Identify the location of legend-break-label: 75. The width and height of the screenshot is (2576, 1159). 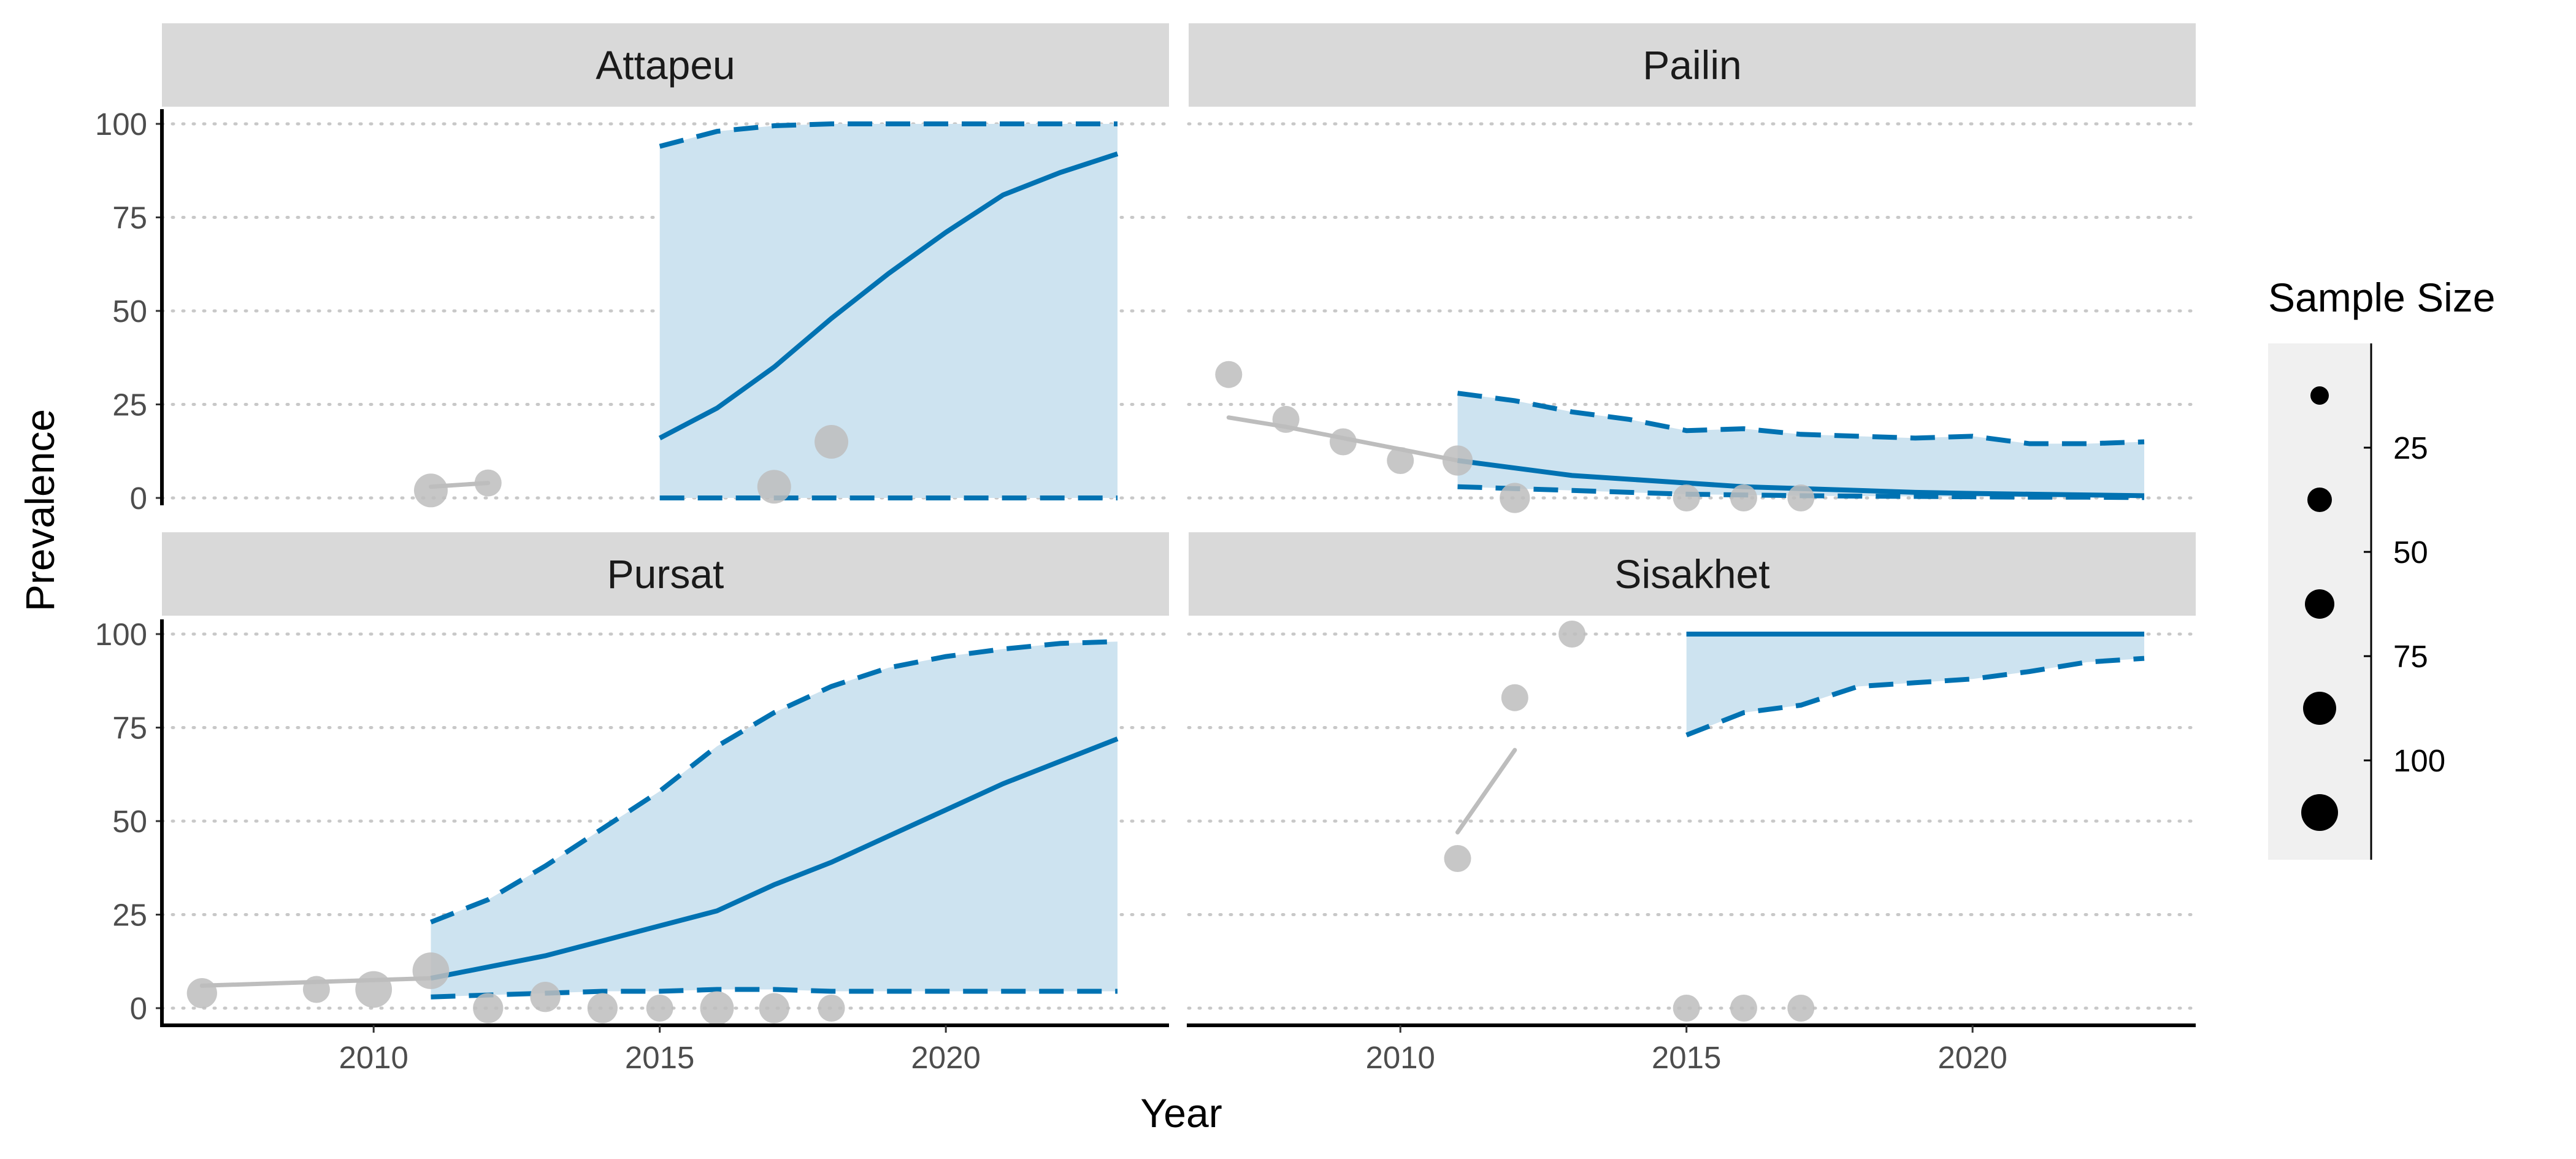
(2410, 656).